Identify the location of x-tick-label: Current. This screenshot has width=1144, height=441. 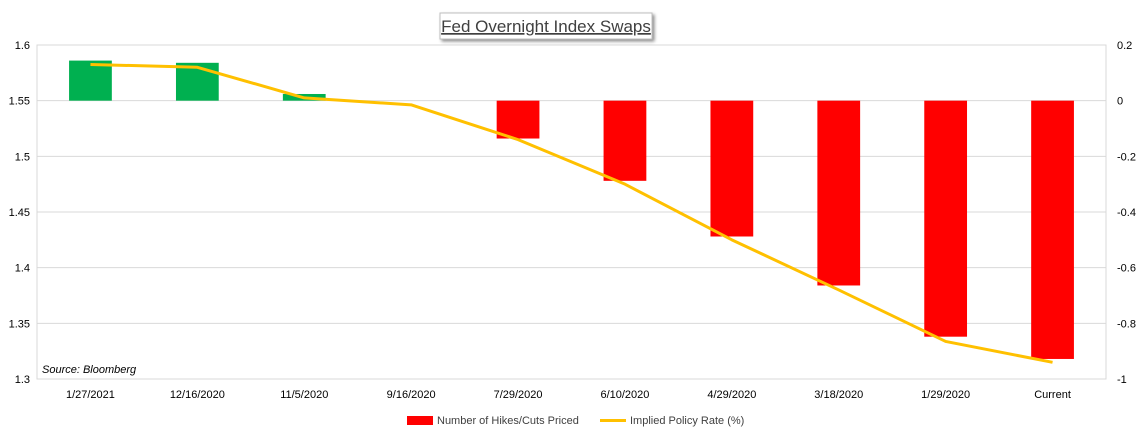
(1052, 395).